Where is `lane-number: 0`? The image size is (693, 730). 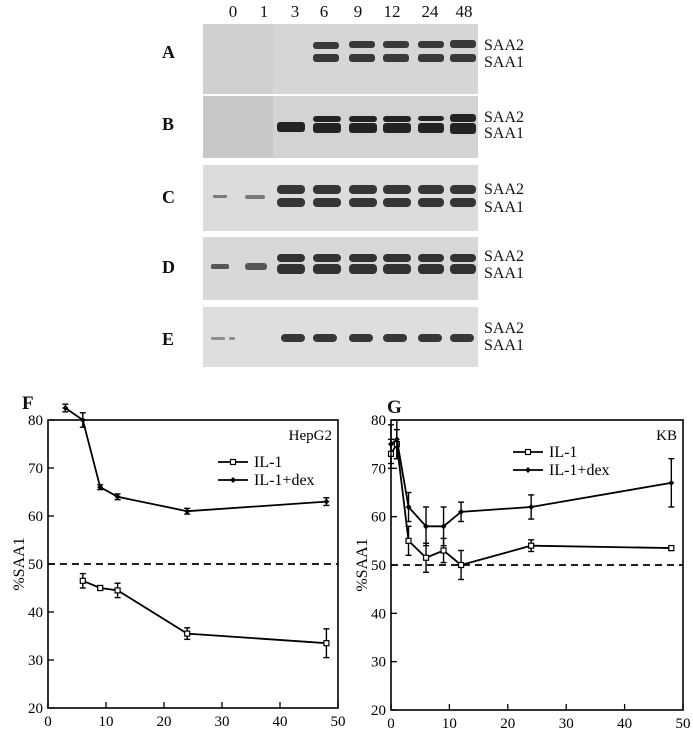
lane-number: 0 is located at coordinates (233, 11).